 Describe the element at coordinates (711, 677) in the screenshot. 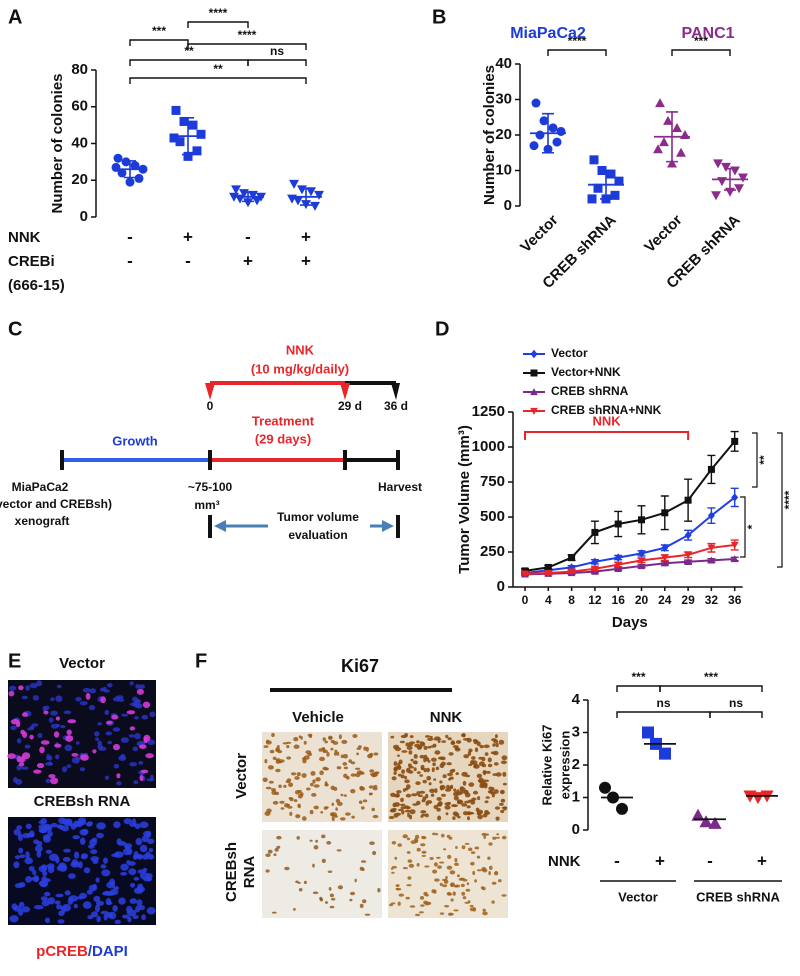

I see `significance-label: ***` at that location.